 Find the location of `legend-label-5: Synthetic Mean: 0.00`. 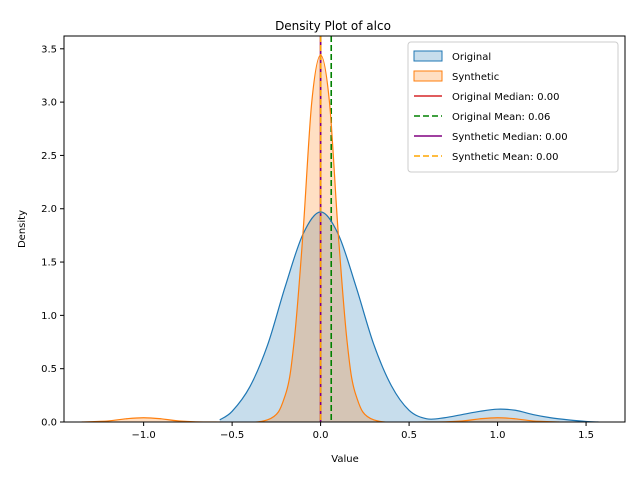

legend-label-5: Synthetic Mean: 0.00 is located at coordinates (505, 157).